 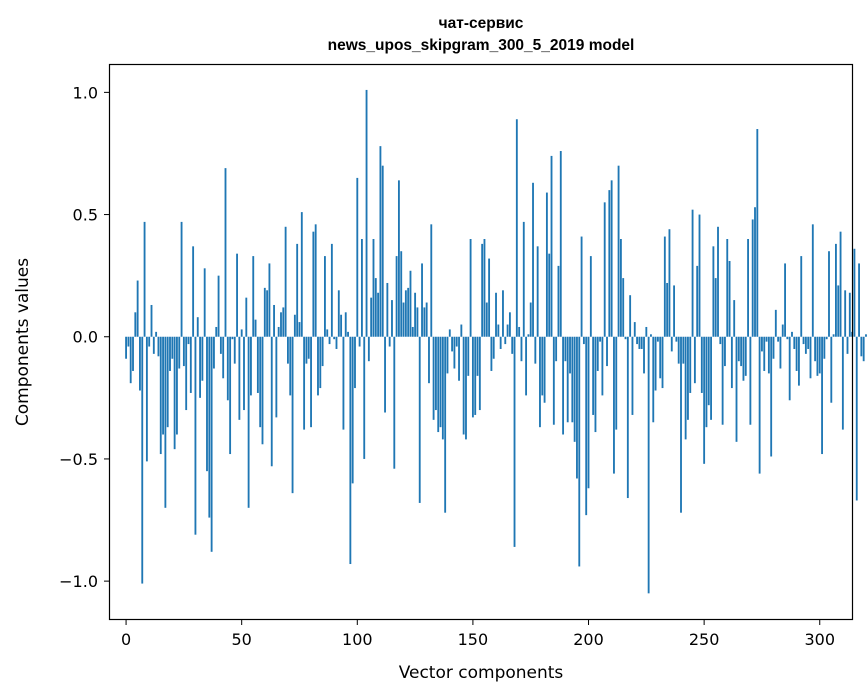 What do you see at coordinates (84, 337) in the screenshot?
I see `y-axis-ticks: −1.0 −0.5 0.0 0.5 1.0` at bounding box center [84, 337].